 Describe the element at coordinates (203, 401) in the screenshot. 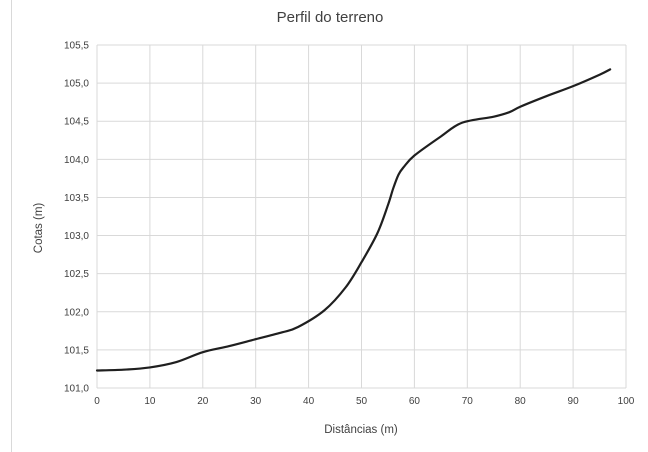

I see `x-tick-label: 20` at that location.